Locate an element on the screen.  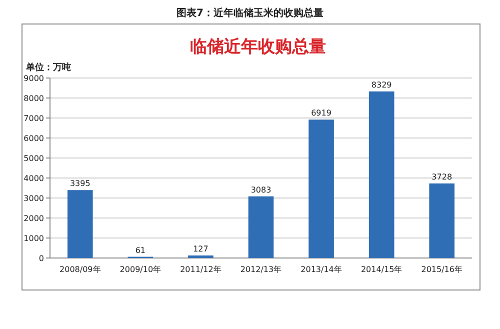
y-tick-label: 8000 is located at coordinates (34, 98).